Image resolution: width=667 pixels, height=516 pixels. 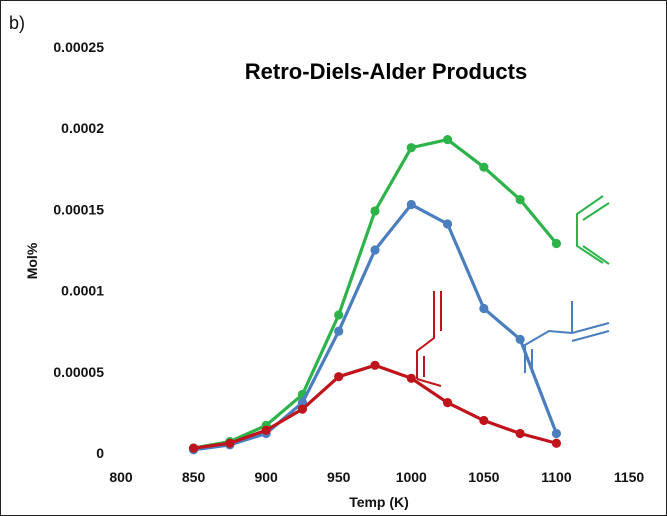 What do you see at coordinates (429, 339) in the screenshot?
I see `hexatriene-structure-icon` at bounding box center [429, 339].